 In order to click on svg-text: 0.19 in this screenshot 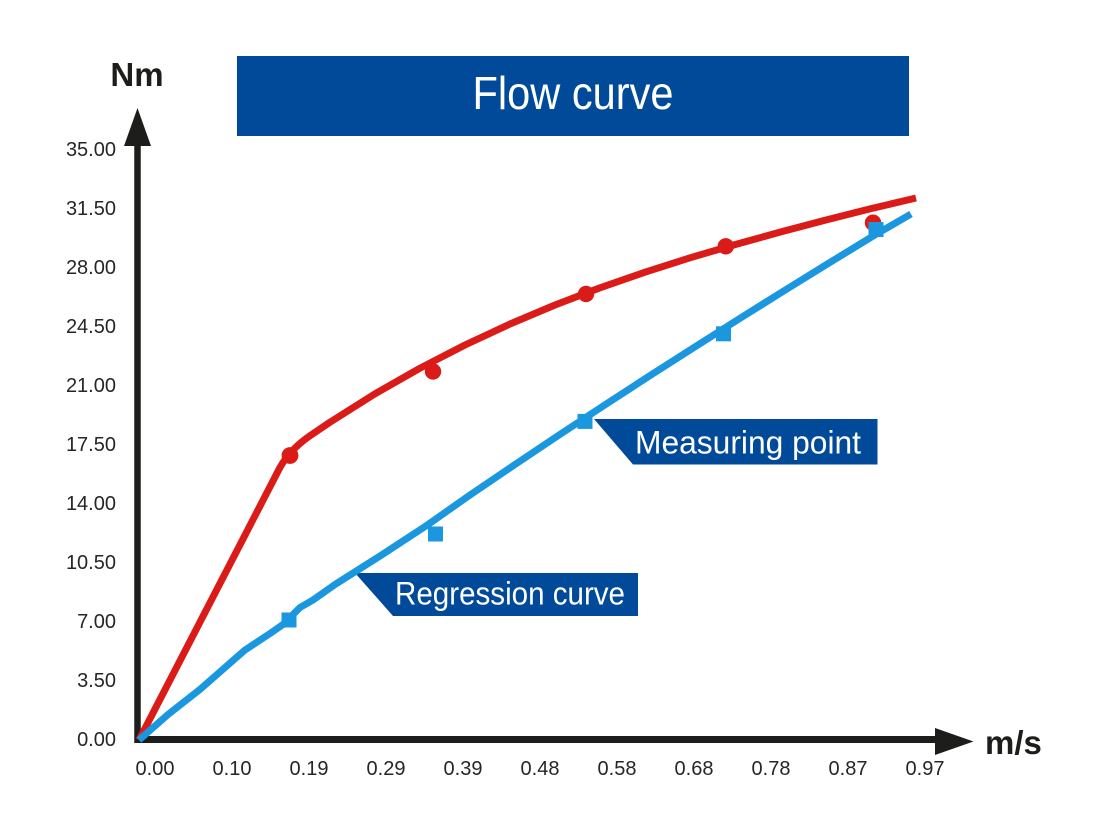, I will do `click(309, 769)`.